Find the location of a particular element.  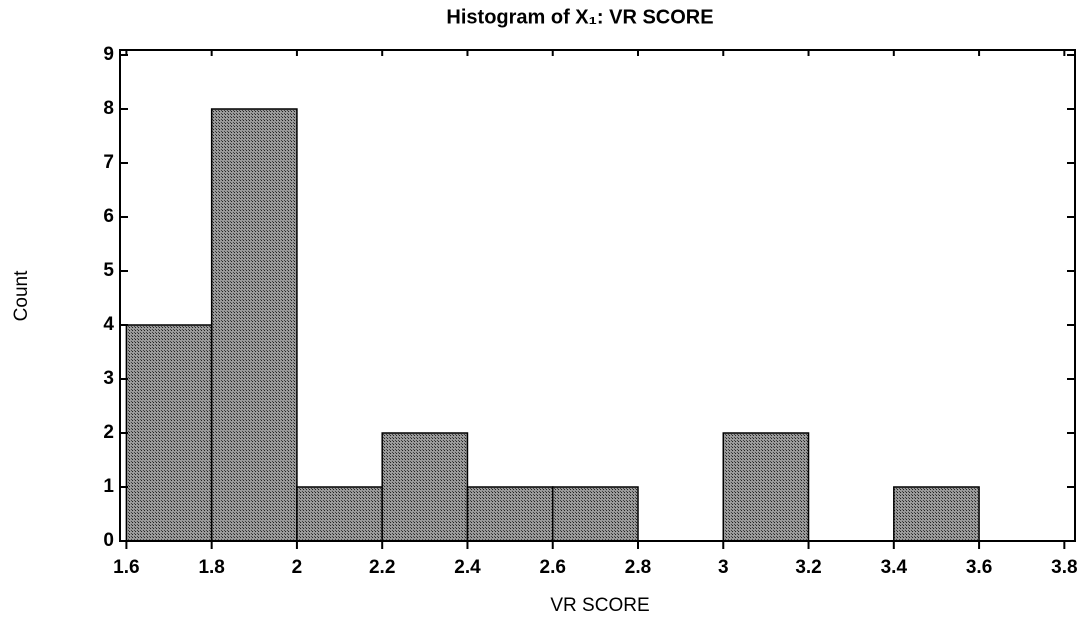

x-tick-label: 2 is located at coordinates (297, 567).